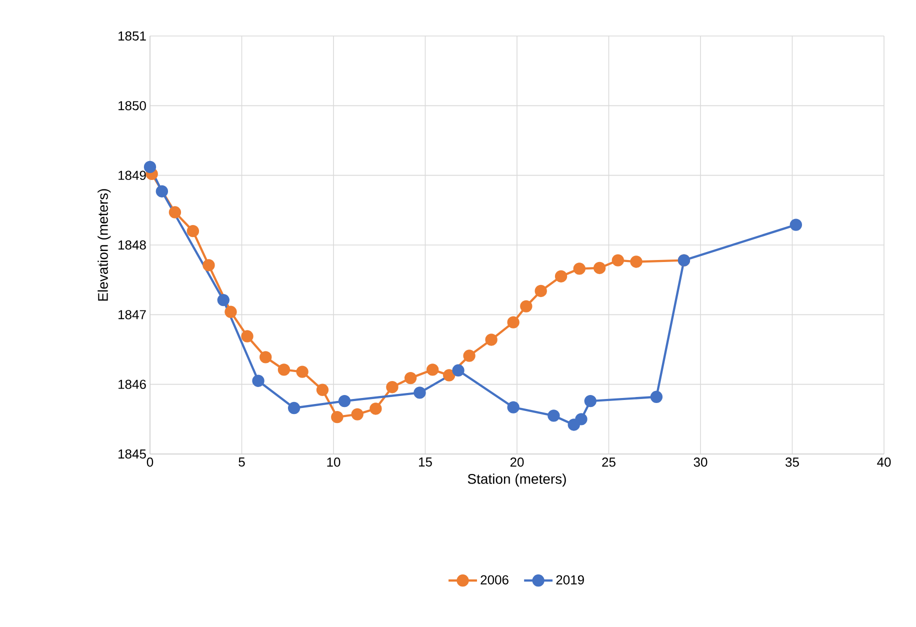 The height and width of the screenshot is (627, 916). I want to click on y-tick-label: 1848, so click(132, 245).